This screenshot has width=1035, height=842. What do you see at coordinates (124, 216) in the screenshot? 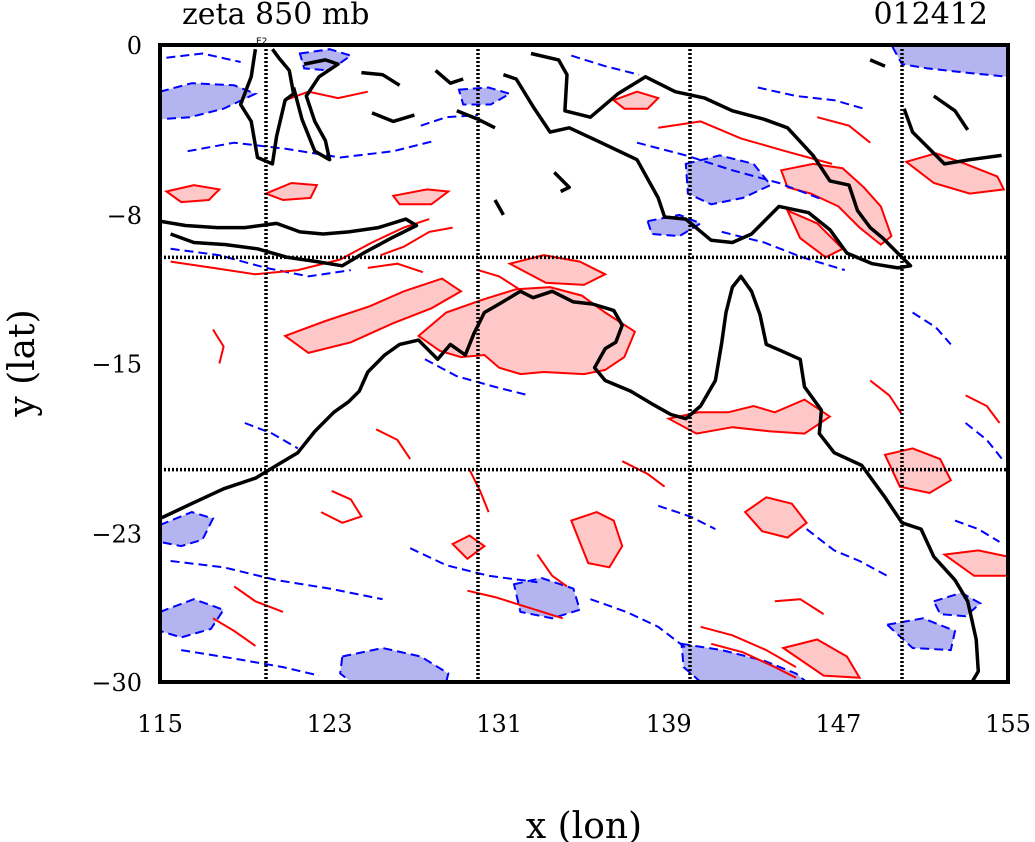
I see `y-tick-label: −8` at bounding box center [124, 216].